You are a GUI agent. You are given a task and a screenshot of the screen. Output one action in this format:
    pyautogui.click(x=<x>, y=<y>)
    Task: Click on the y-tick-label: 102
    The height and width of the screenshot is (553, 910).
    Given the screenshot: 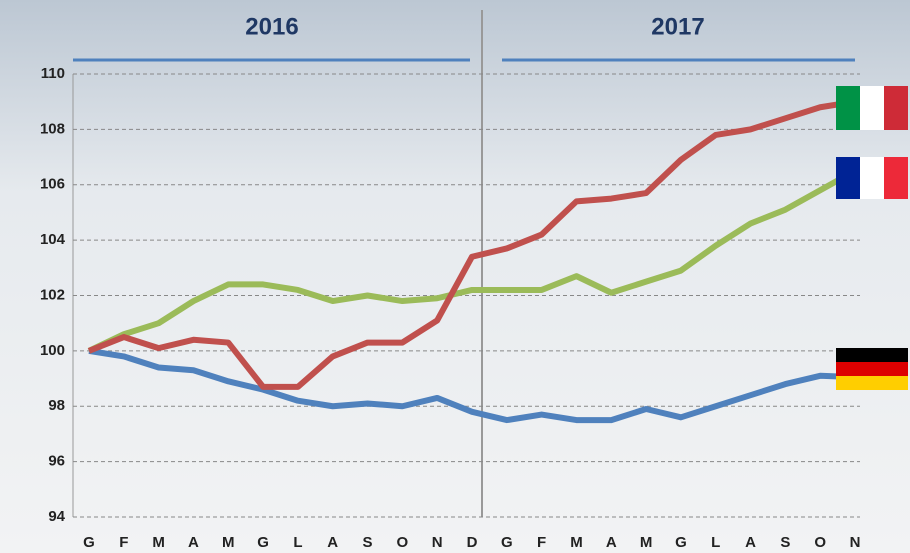 What is the action you would take?
    pyautogui.click(x=52, y=294)
    